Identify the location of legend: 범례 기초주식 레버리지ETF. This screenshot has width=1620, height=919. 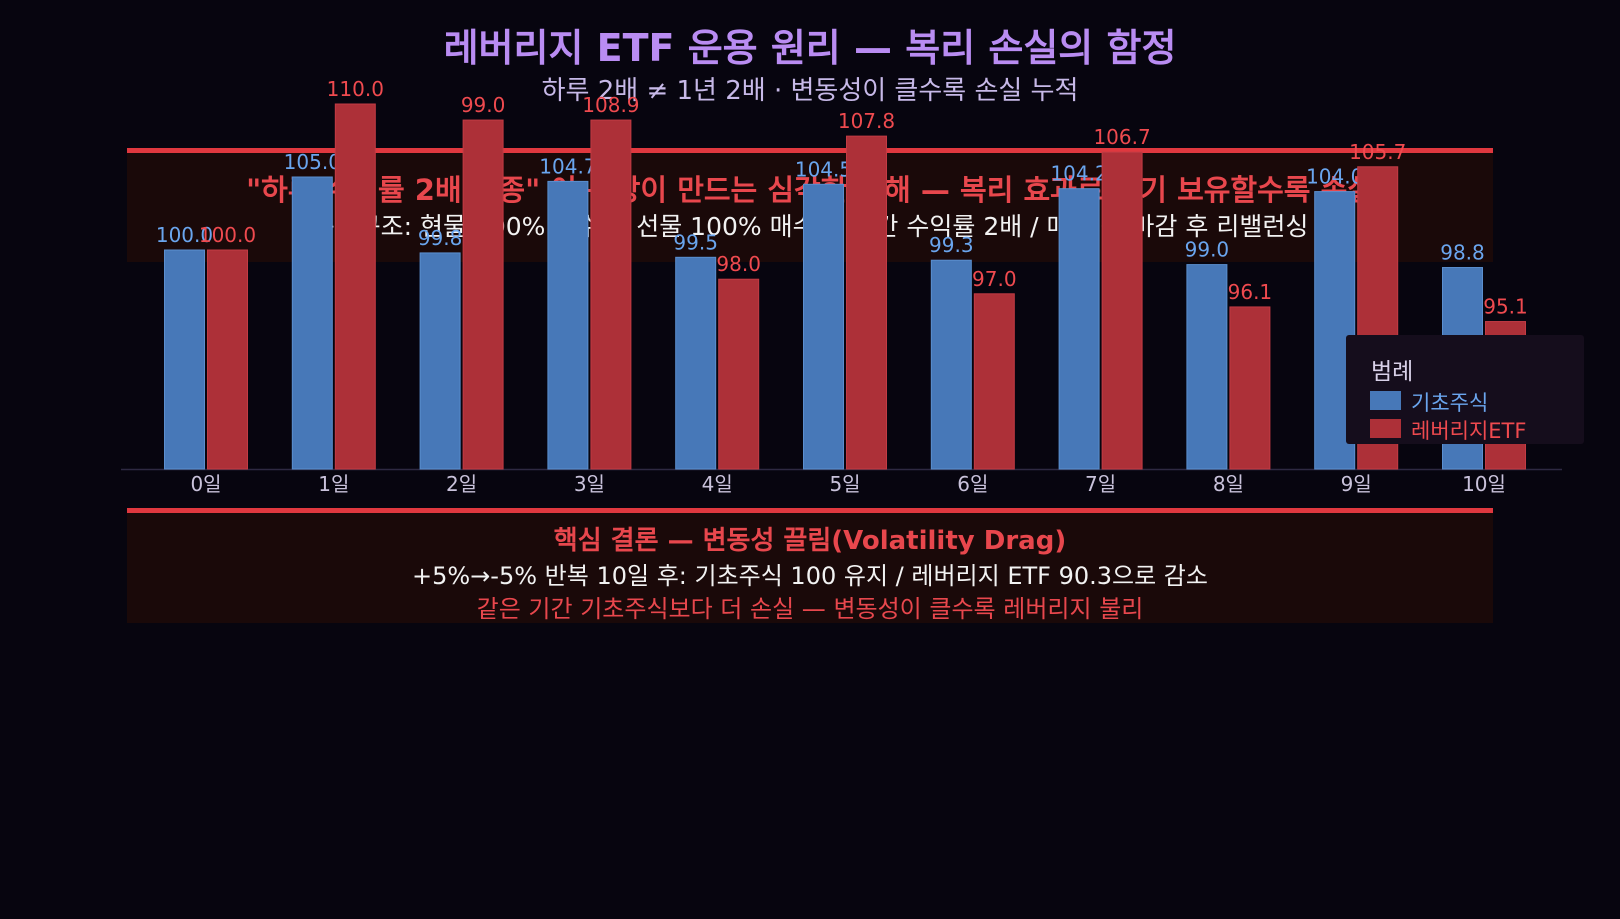
(1465, 389).